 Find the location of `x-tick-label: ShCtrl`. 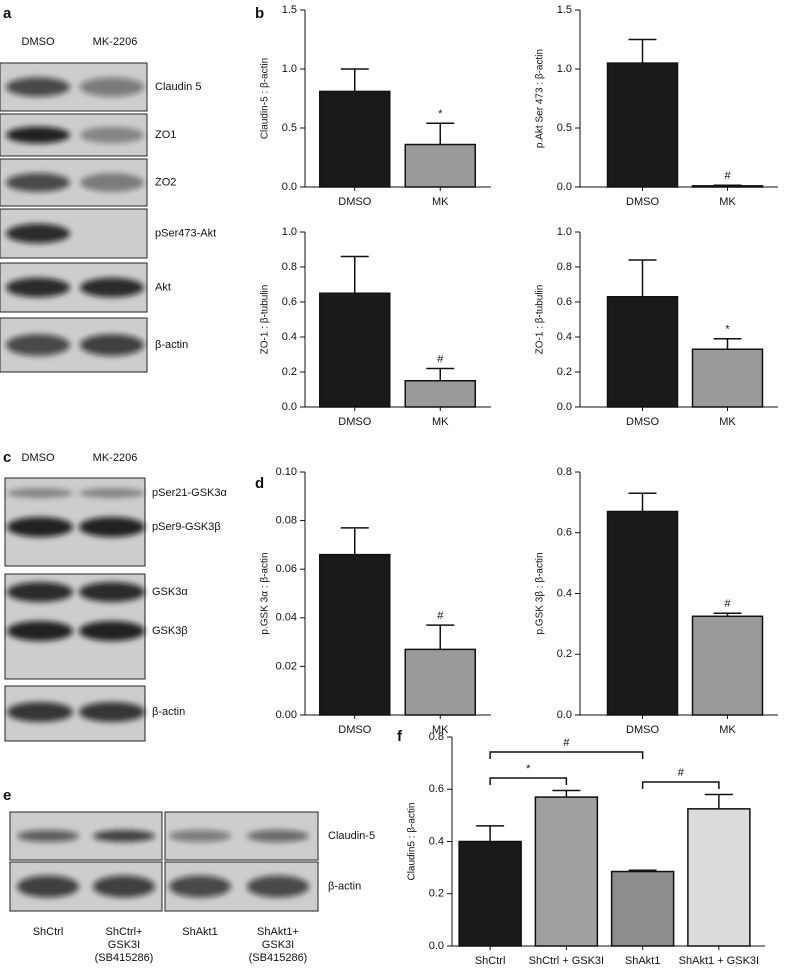

x-tick-label: ShCtrl is located at coordinates (490, 961).